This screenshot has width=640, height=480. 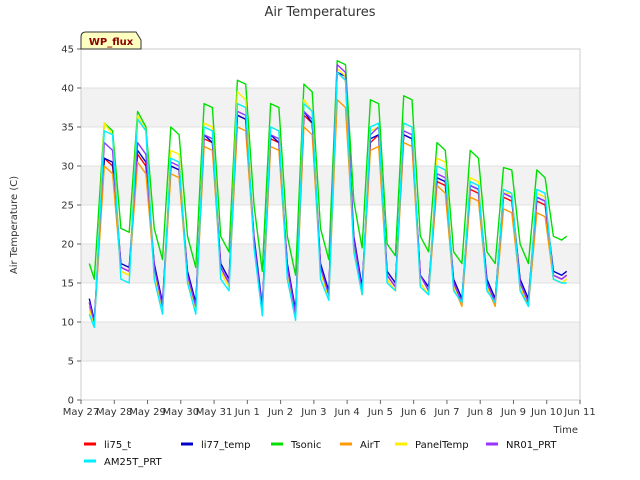 I want to click on x-tick-label: Jun 5, so click(x=380, y=412).